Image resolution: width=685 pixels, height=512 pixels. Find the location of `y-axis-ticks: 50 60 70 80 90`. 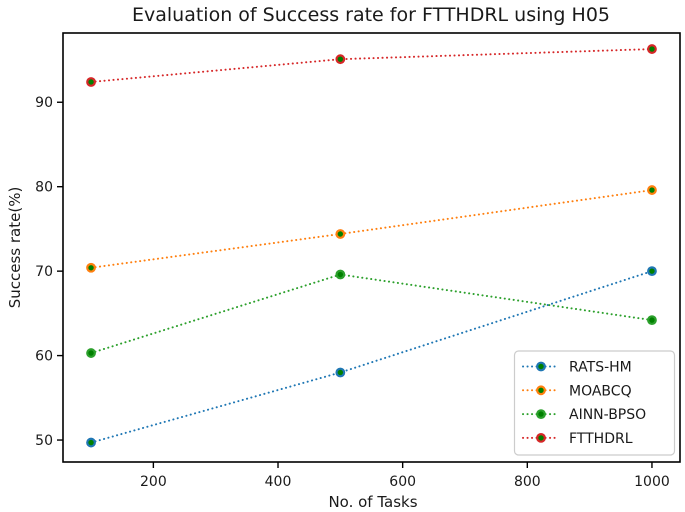

y-axis-ticks: 50 60 70 80 90 is located at coordinates (49, 272).